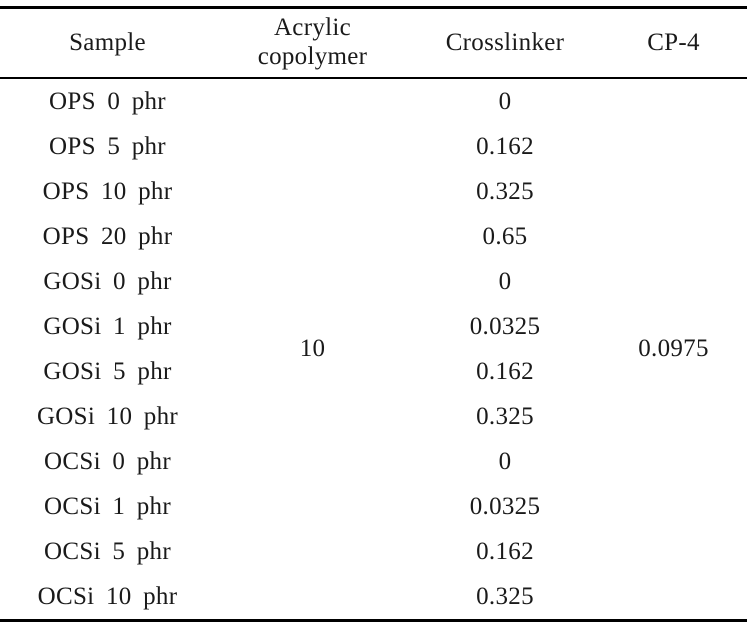 The height and width of the screenshot is (635, 747). I want to click on sample-cell: OCSi 0 phr, so click(107, 461).